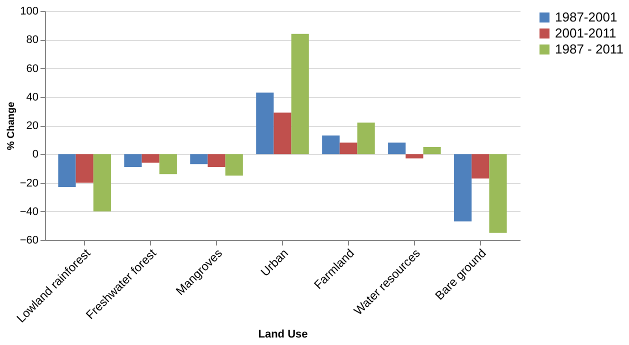 The height and width of the screenshot is (345, 629). Describe the element at coordinates (586, 17) in the screenshot. I see `legend-label: 1987-2001` at that location.